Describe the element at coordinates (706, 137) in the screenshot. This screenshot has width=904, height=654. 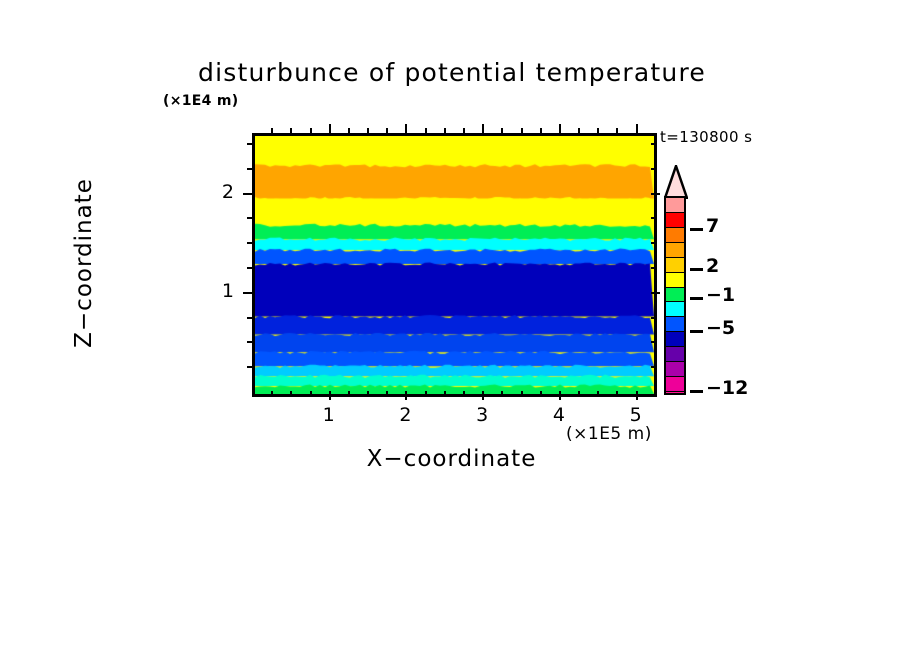
I see `time-annotation: t=130800 s` at that location.